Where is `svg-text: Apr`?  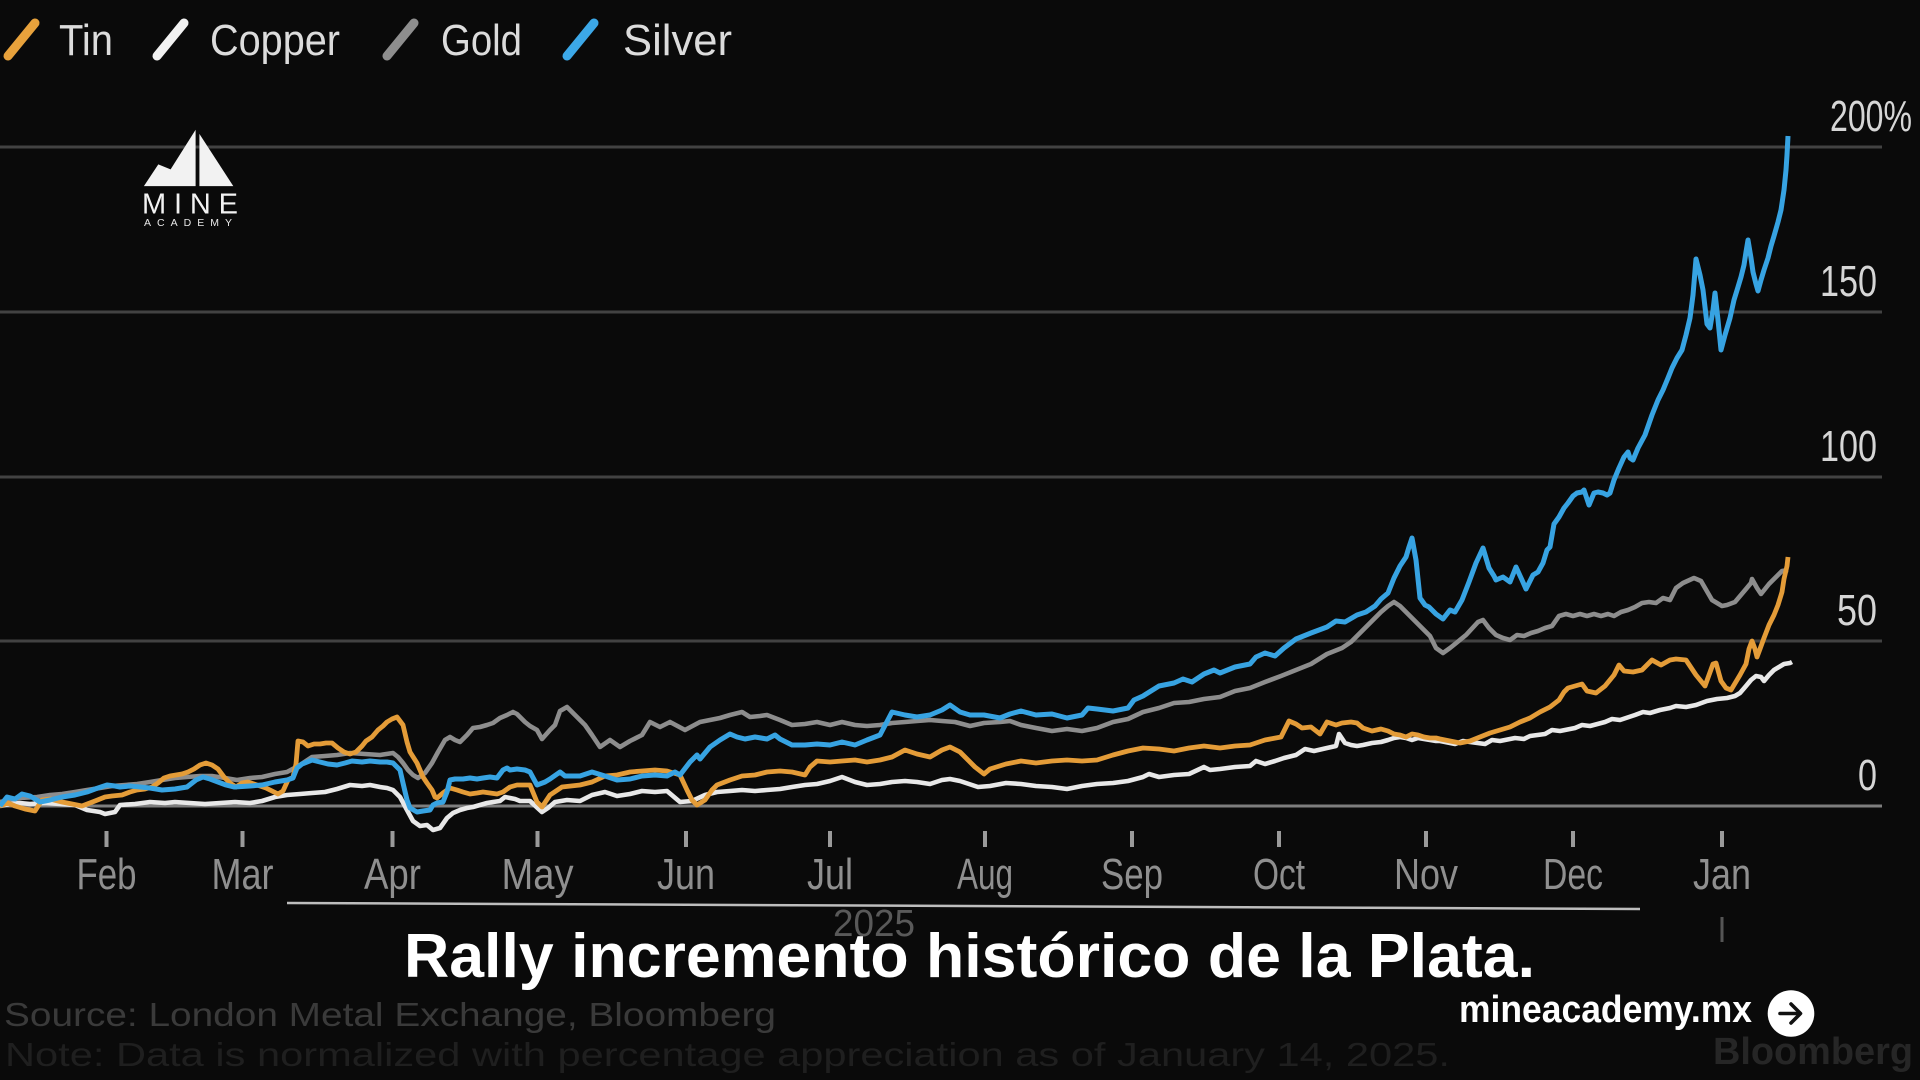
svg-text: Apr is located at coordinates (392, 874).